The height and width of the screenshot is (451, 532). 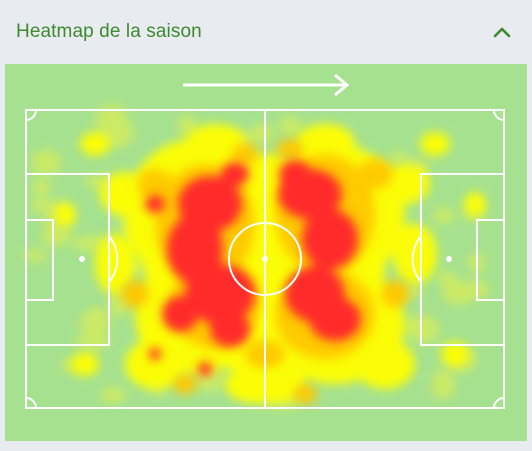 I want to click on panel-title: Heatmap de la saison, so click(x=109, y=31).